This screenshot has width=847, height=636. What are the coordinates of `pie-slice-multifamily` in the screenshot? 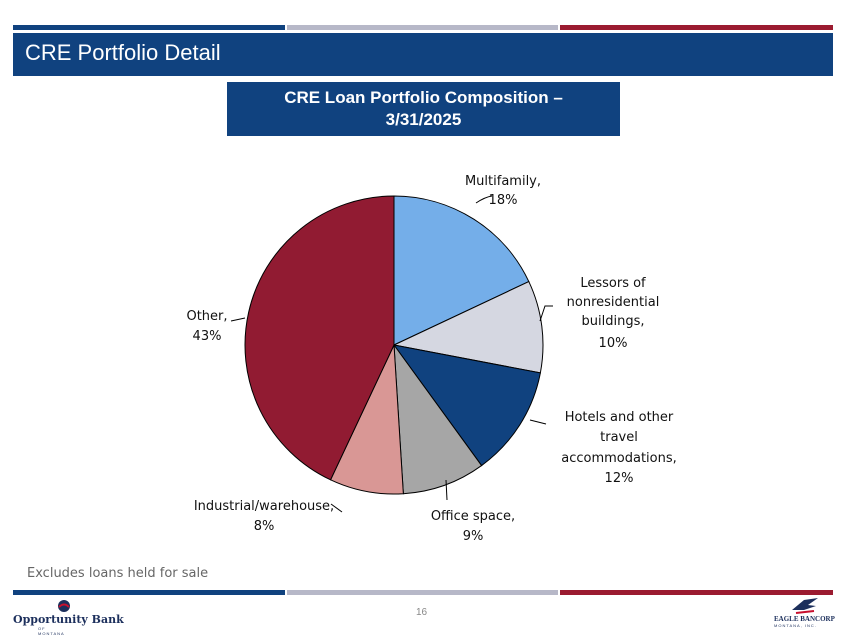 It's located at (461, 270).